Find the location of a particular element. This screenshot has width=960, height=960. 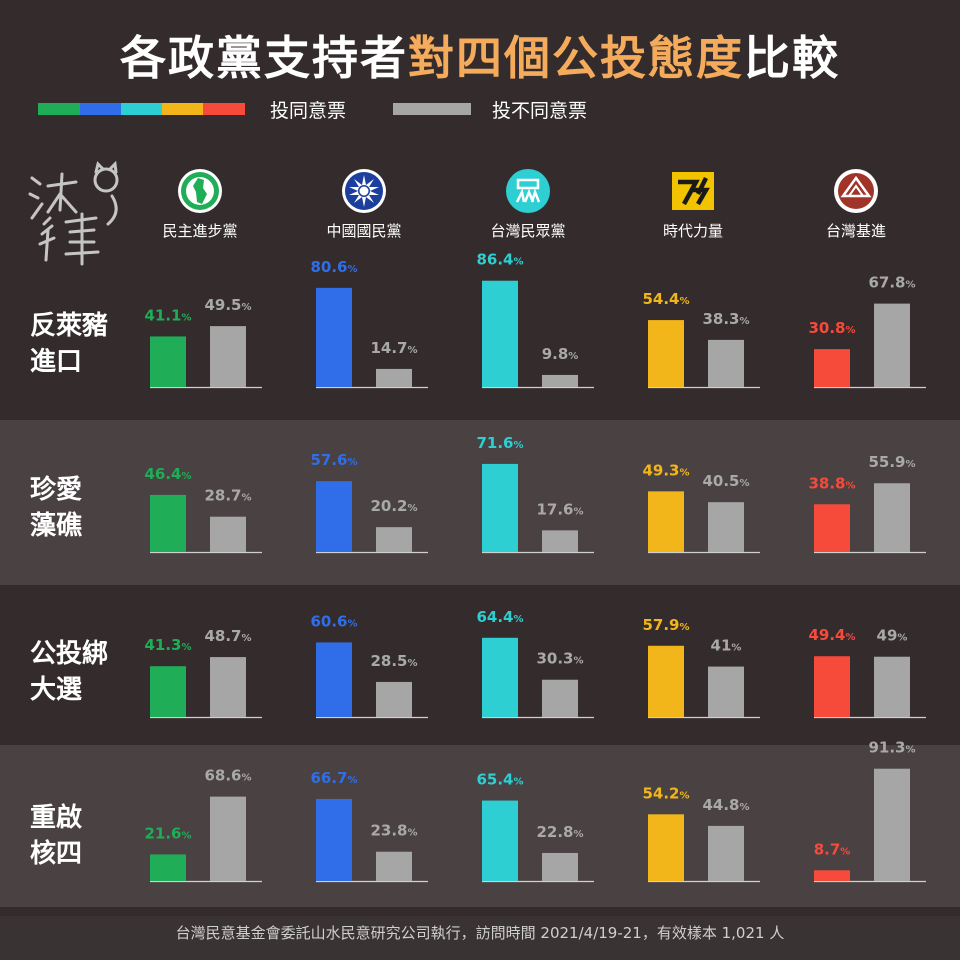

row-label-3: 公投綁 大選 is located at coordinates (69, 672).